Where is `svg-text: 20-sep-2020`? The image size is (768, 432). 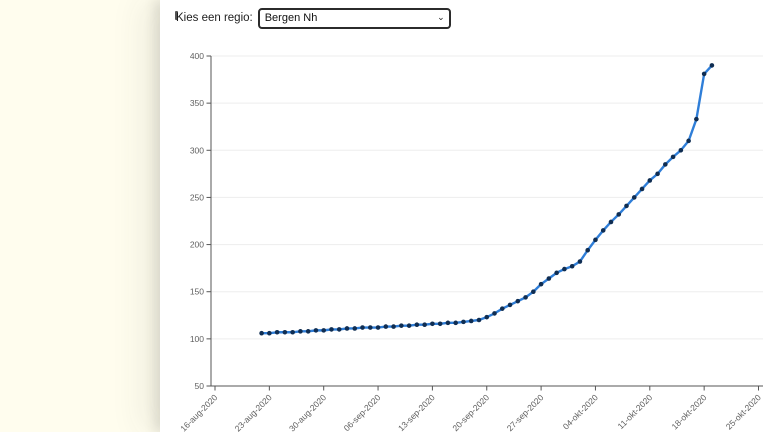 svg-text: 20-sep-2020 is located at coordinates (470, 412).